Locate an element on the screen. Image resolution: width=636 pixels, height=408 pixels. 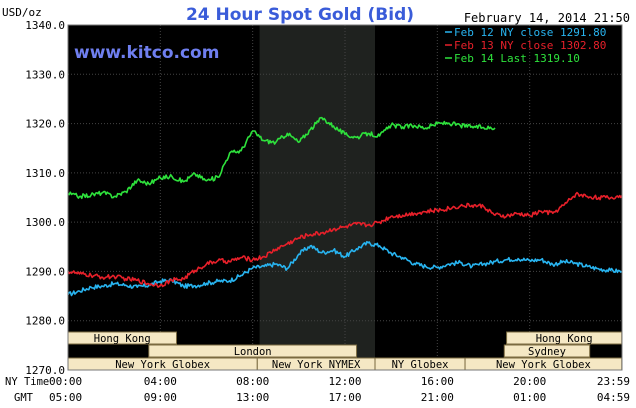
session-label: Sydney is located at coordinates (547, 352).